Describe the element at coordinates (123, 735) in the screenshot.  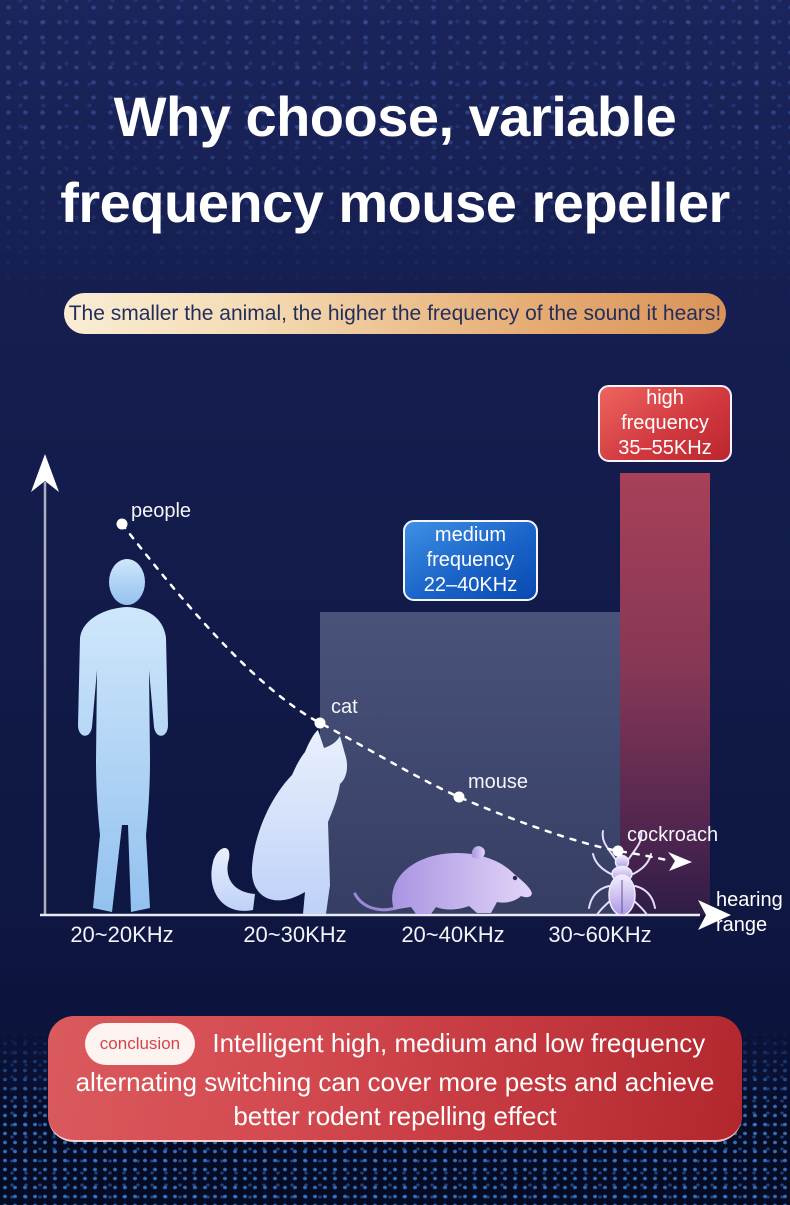
I see `person-silhouette` at that location.